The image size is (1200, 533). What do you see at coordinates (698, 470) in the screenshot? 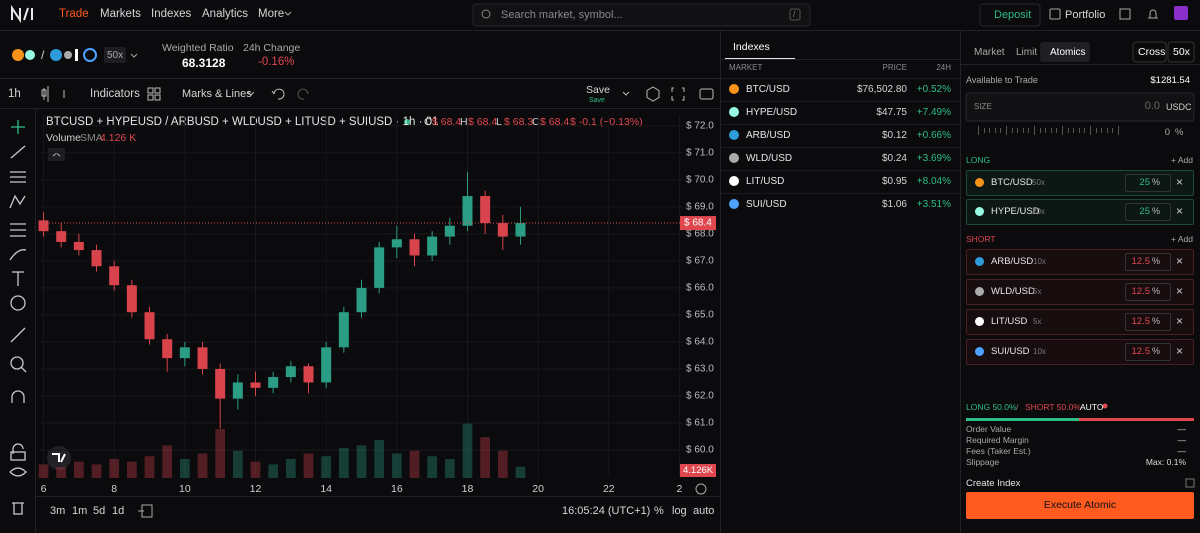
I see `last-volume-badge` at bounding box center [698, 470].